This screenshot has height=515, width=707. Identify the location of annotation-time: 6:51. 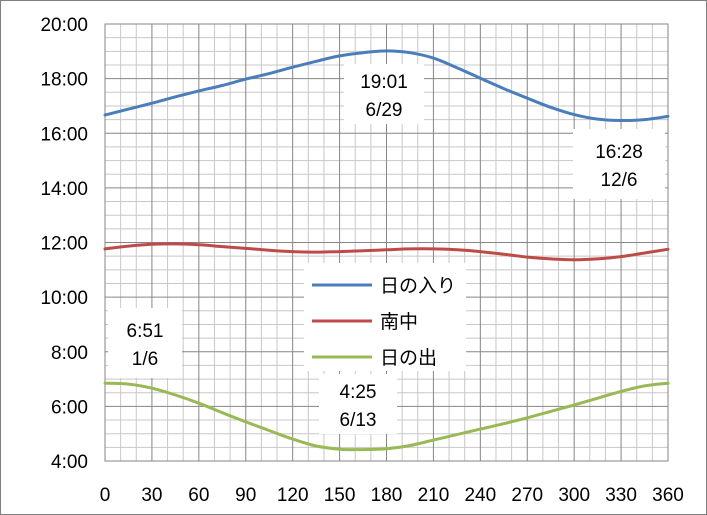
(145, 331).